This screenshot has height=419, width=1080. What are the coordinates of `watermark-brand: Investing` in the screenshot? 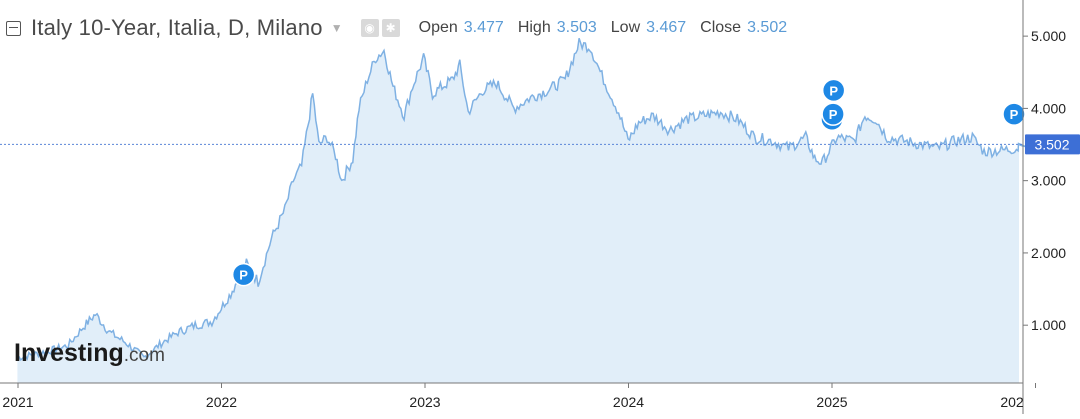 It's located at (69, 353).